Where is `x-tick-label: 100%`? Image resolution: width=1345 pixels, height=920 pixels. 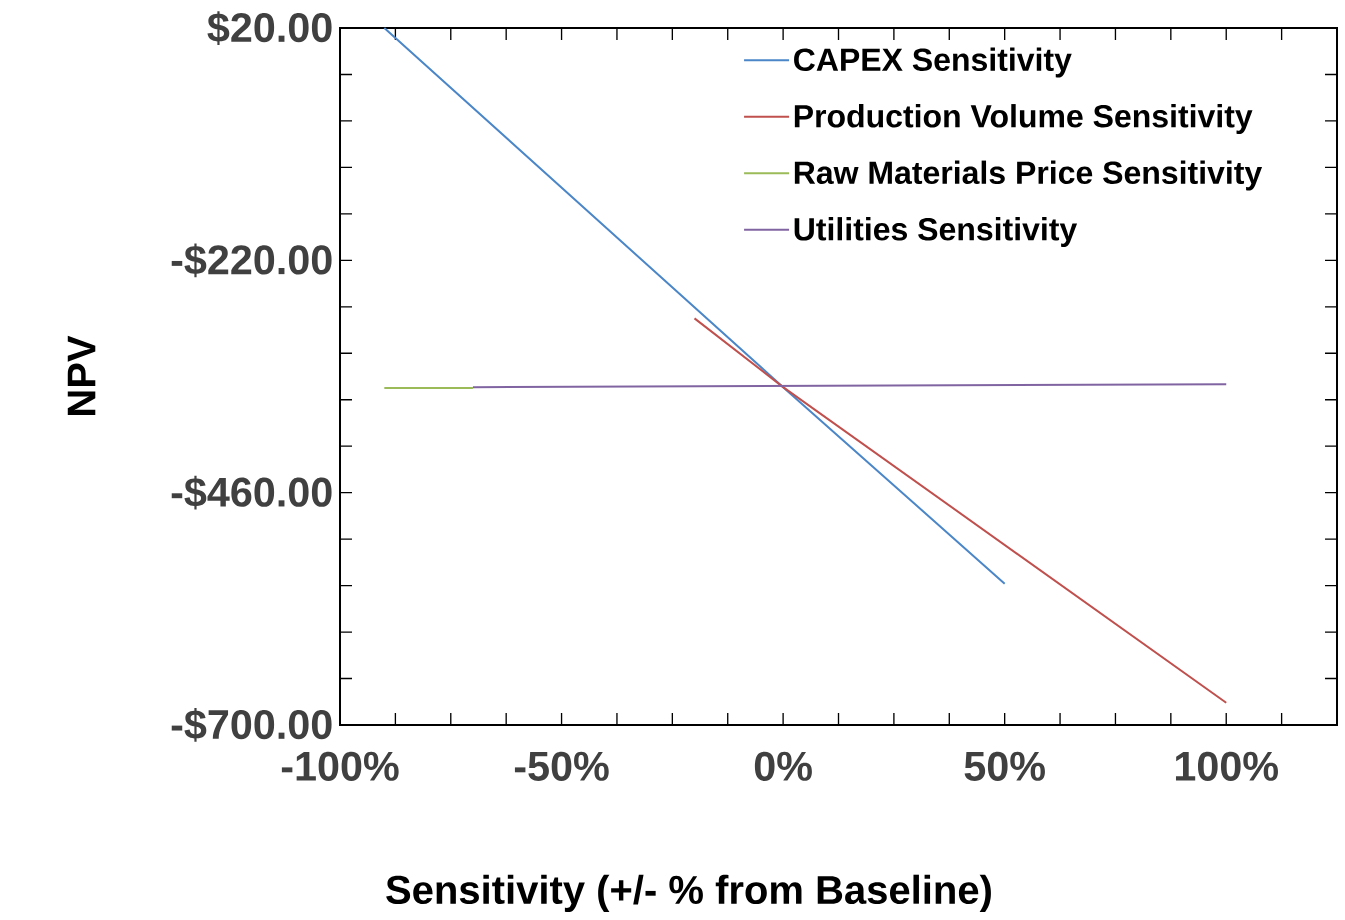
x-tick-label: 100% is located at coordinates (1226, 766).